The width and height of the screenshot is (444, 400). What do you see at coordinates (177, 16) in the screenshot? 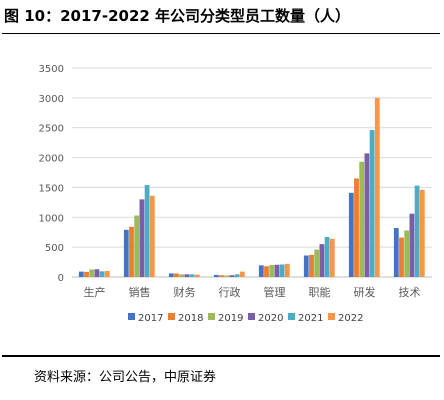
I see `figure-title: 图 10：2017-2022 年公司分类型员工数量（人）` at bounding box center [177, 16].